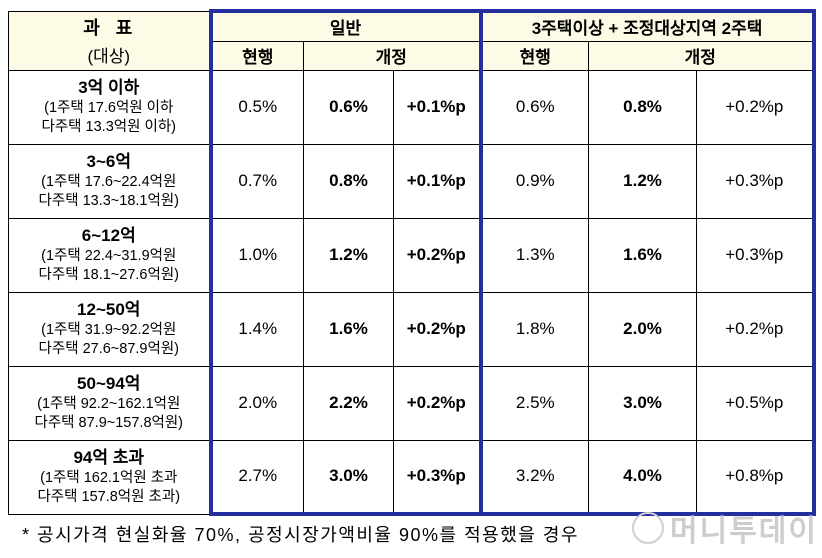 The width and height of the screenshot is (822, 558). Describe the element at coordinates (534, 181) in the screenshot. I see `multi-current-cell: 0.9%` at that location.